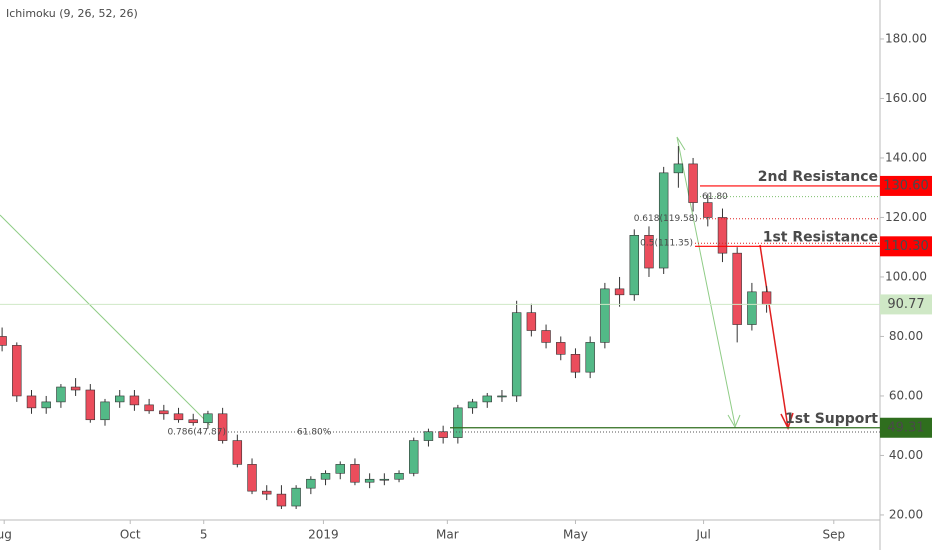 The height and width of the screenshot is (550, 932). Describe the element at coordinates (906, 38) in the screenshot. I see `y-tick-label: 180.00` at that location.